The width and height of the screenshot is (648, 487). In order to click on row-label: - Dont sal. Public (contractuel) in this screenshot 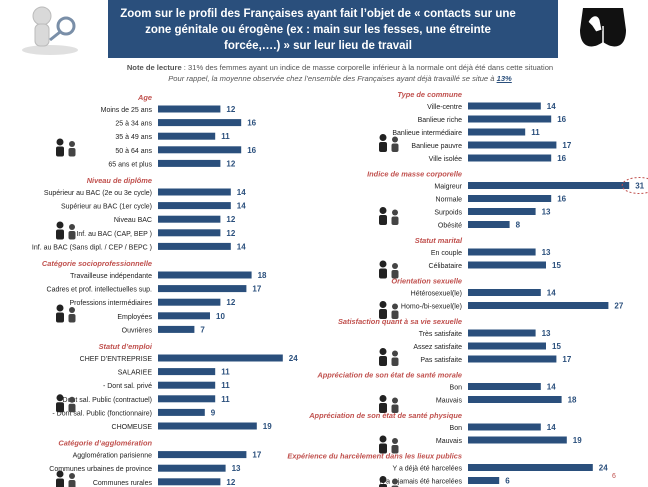, I will do `click(105, 400)`.